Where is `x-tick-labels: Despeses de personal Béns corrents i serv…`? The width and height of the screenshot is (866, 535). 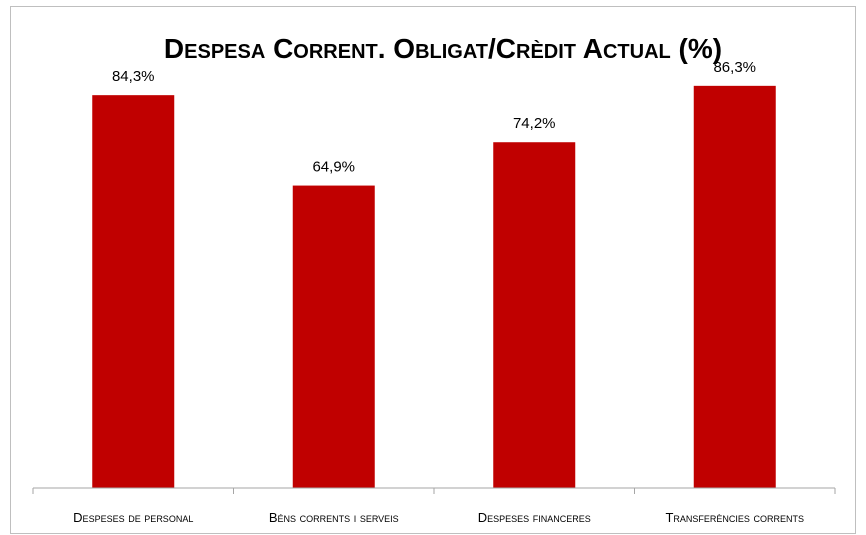 x-tick-labels: Despeses de personal Béns corrents i serv… is located at coordinates (434, 506).